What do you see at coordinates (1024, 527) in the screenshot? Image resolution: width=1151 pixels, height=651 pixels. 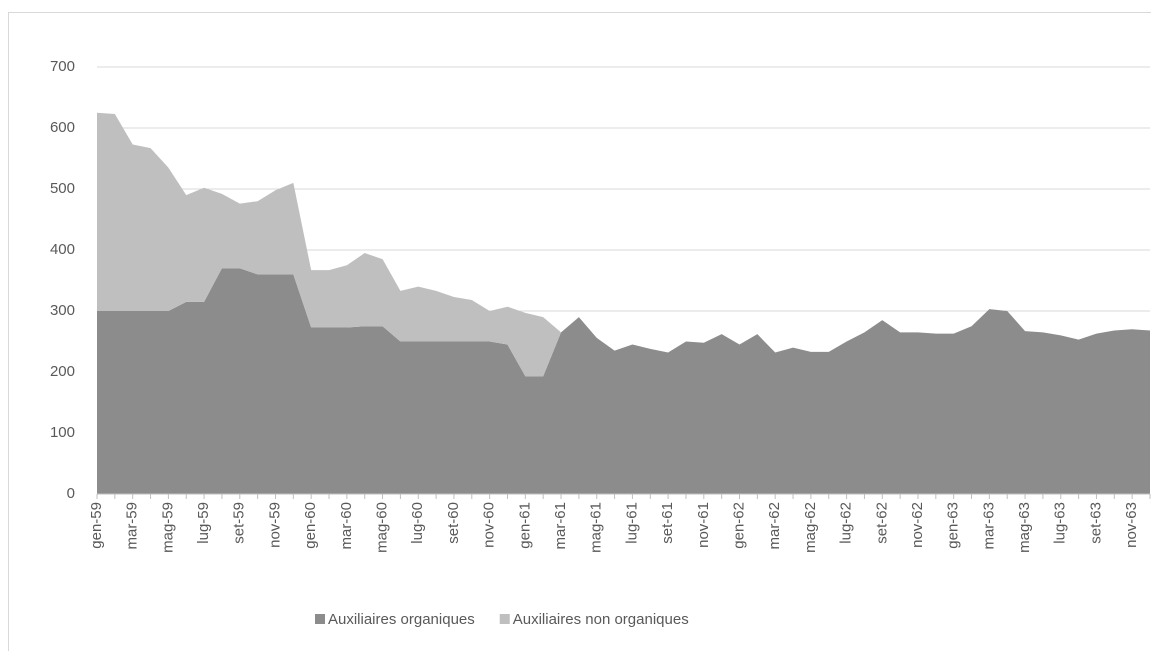 I see `x-tick-label: mag-63` at bounding box center [1024, 527].